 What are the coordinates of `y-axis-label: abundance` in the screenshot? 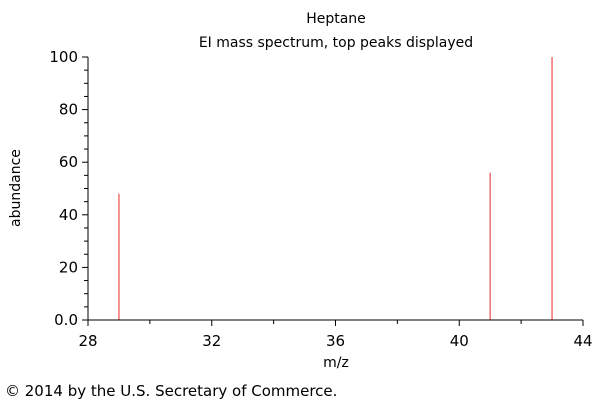 It's located at (16, 188).